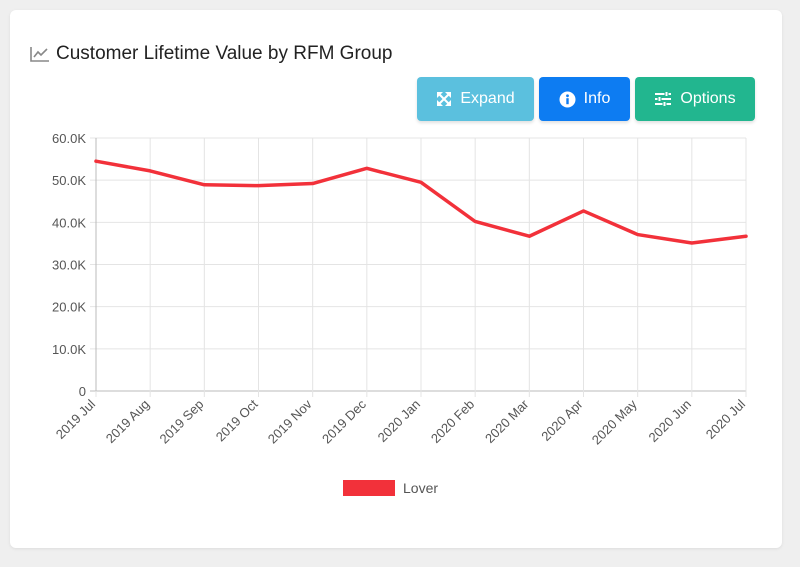 The height and width of the screenshot is (567, 800). I want to click on chart-header: Customer Lifetime Value by RFM Group, so click(211, 54).